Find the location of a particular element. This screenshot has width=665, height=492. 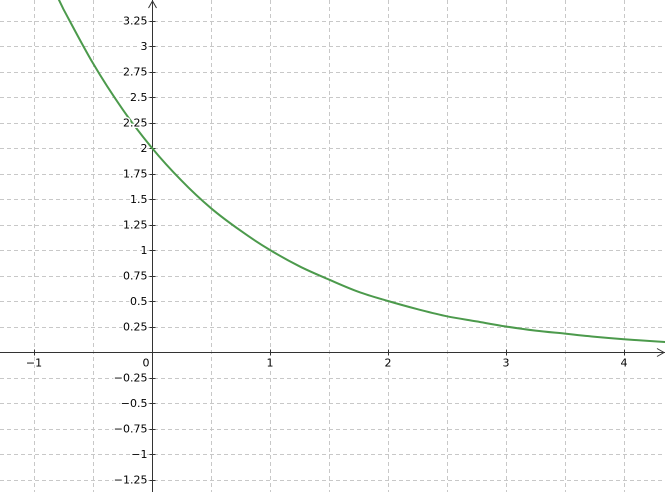

y-tick-label: 2.5 is located at coordinates (139, 97).